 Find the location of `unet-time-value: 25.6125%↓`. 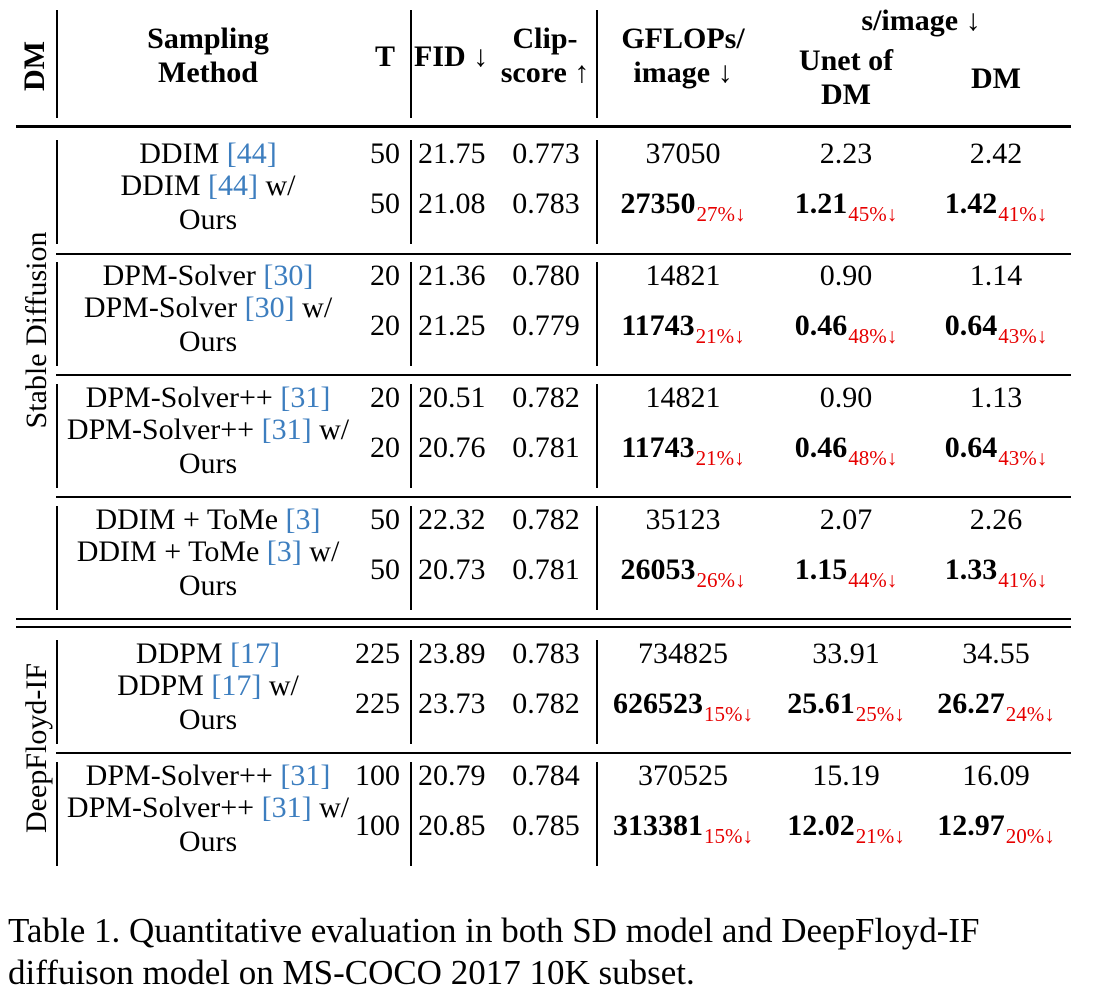

unet-time-value: 25.6125%↓ is located at coordinates (846, 706).